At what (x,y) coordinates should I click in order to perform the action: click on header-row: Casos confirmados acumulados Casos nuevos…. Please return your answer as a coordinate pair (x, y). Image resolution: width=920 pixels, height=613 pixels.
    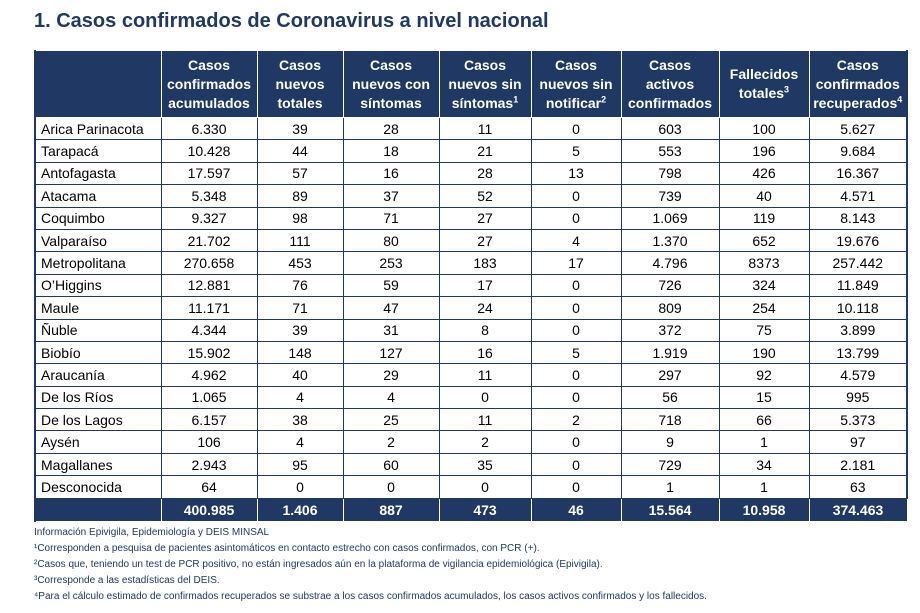
    Looking at the image, I should click on (471, 84).